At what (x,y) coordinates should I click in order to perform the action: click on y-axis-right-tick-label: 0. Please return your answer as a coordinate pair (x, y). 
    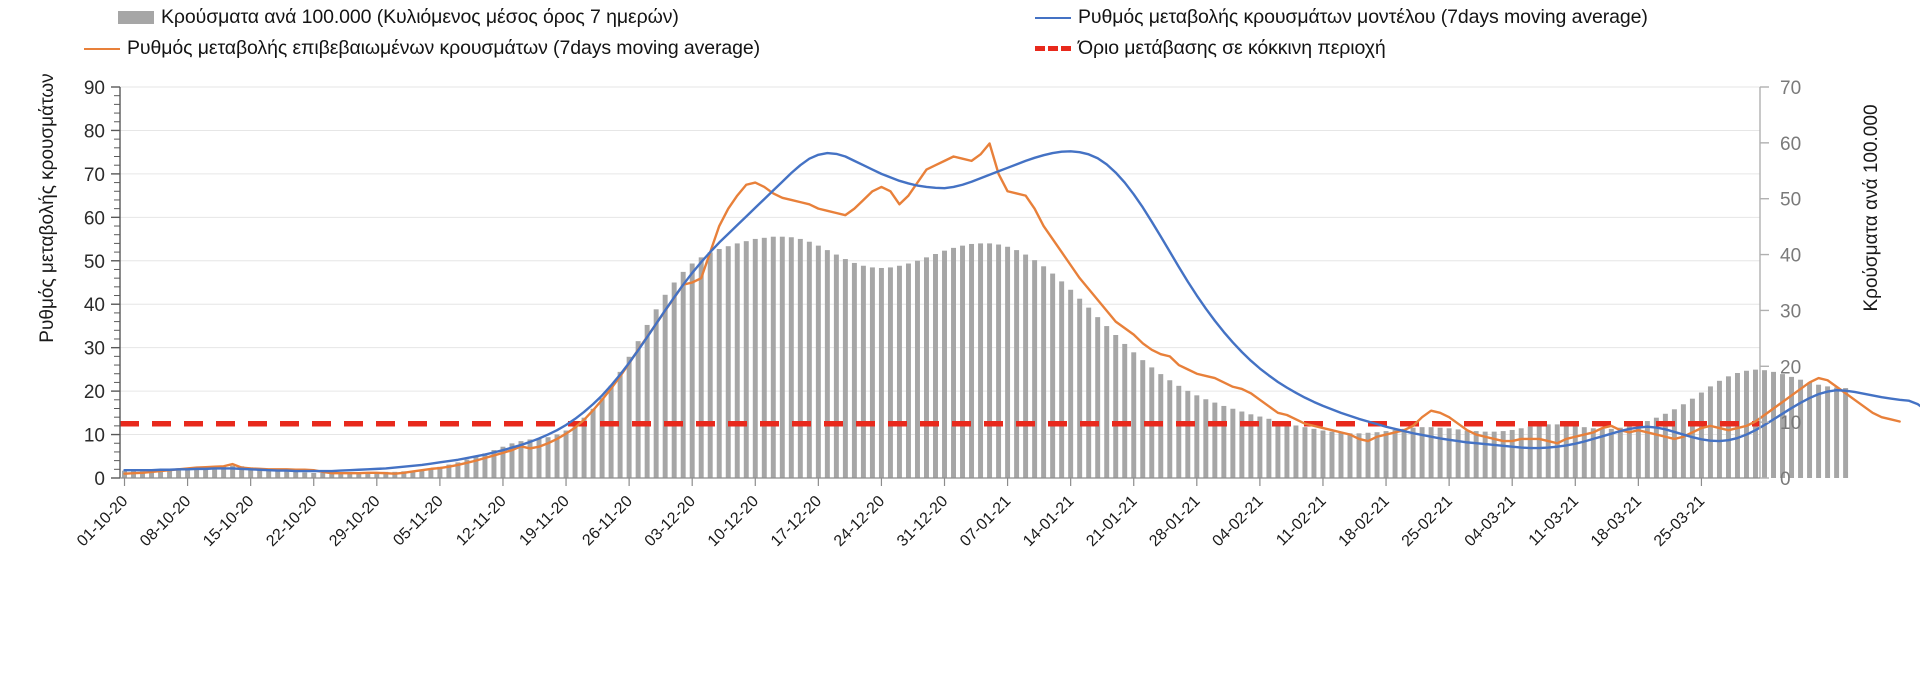
    Looking at the image, I should click on (1785, 479).